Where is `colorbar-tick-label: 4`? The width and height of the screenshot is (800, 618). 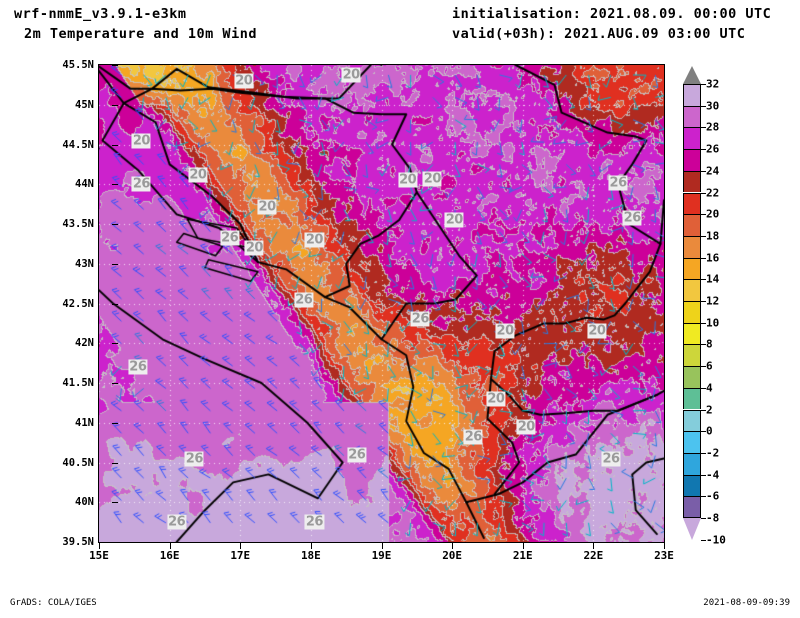
colorbar-tick-label: 4 is located at coordinates (709, 388).